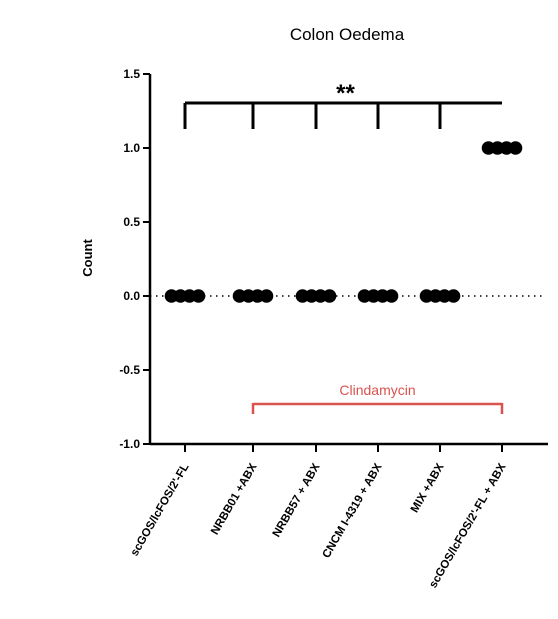 The image size is (558, 619). Describe the element at coordinates (131, 296) in the screenshot. I see `y-tick-label: 0.0` at that location.